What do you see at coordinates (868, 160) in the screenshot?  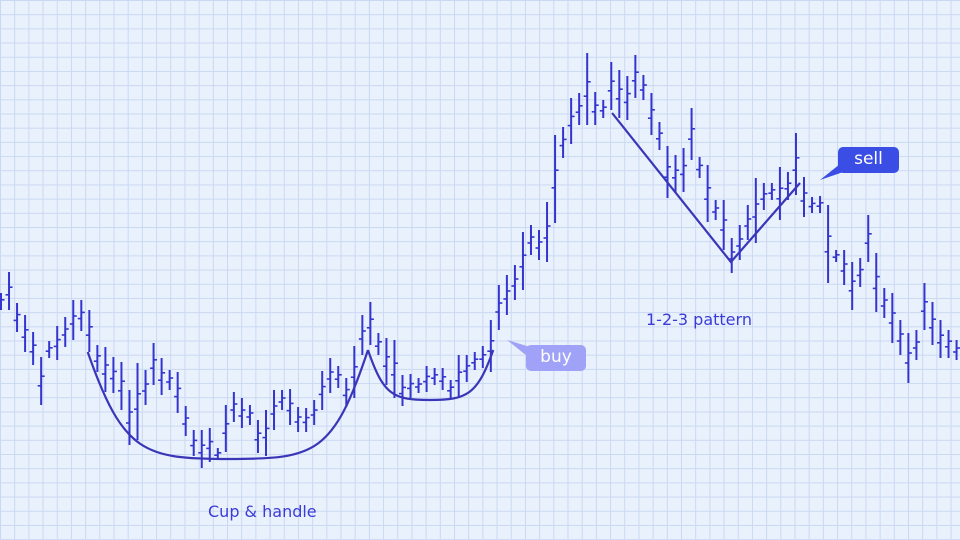 I see `sell-bubble: sell` at bounding box center [868, 160].